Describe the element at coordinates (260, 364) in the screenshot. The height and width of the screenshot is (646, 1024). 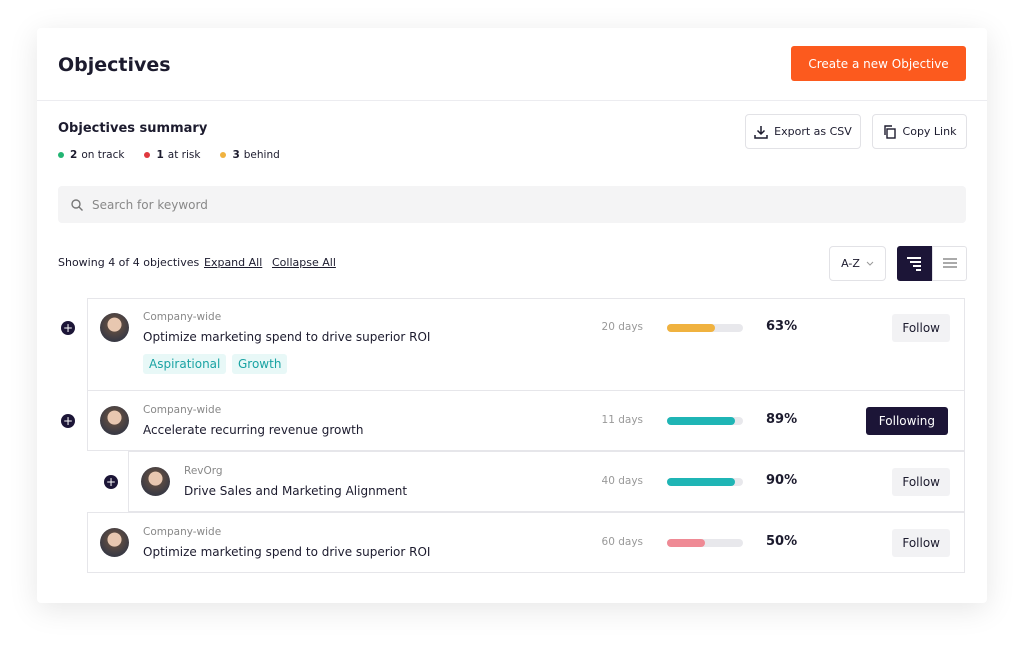
I see `tag: Growth` at that location.